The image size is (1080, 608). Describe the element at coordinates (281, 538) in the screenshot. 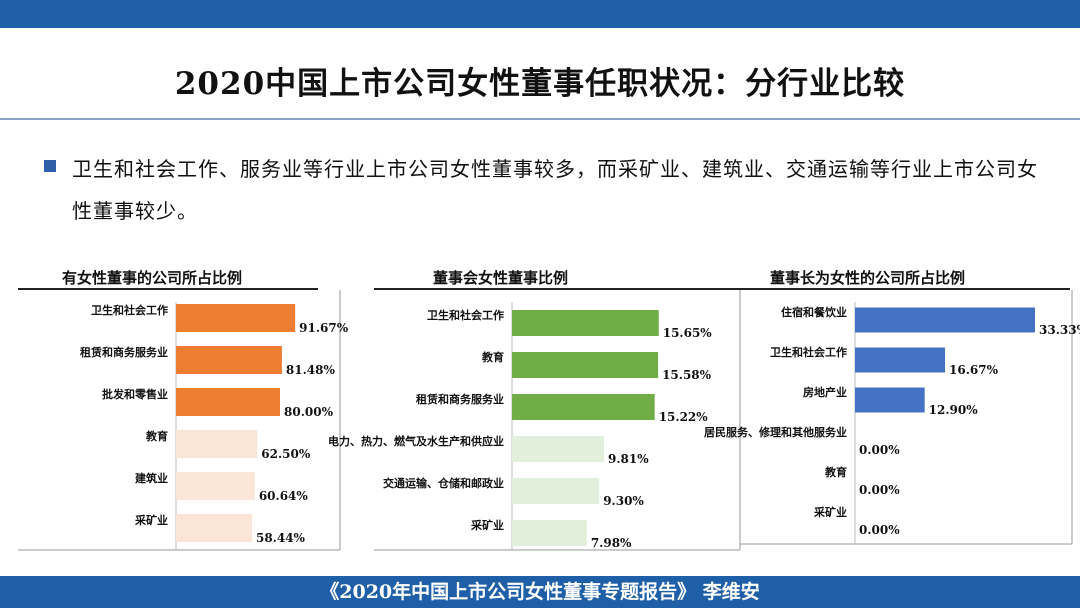

I see `data-label: 58.44%` at that location.